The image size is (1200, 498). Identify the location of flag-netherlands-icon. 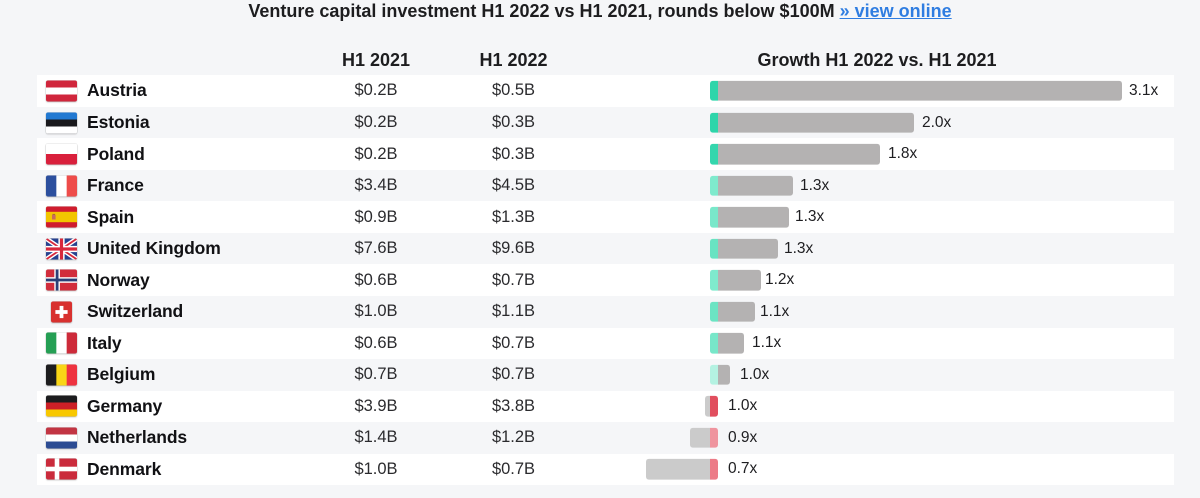
(61, 438).